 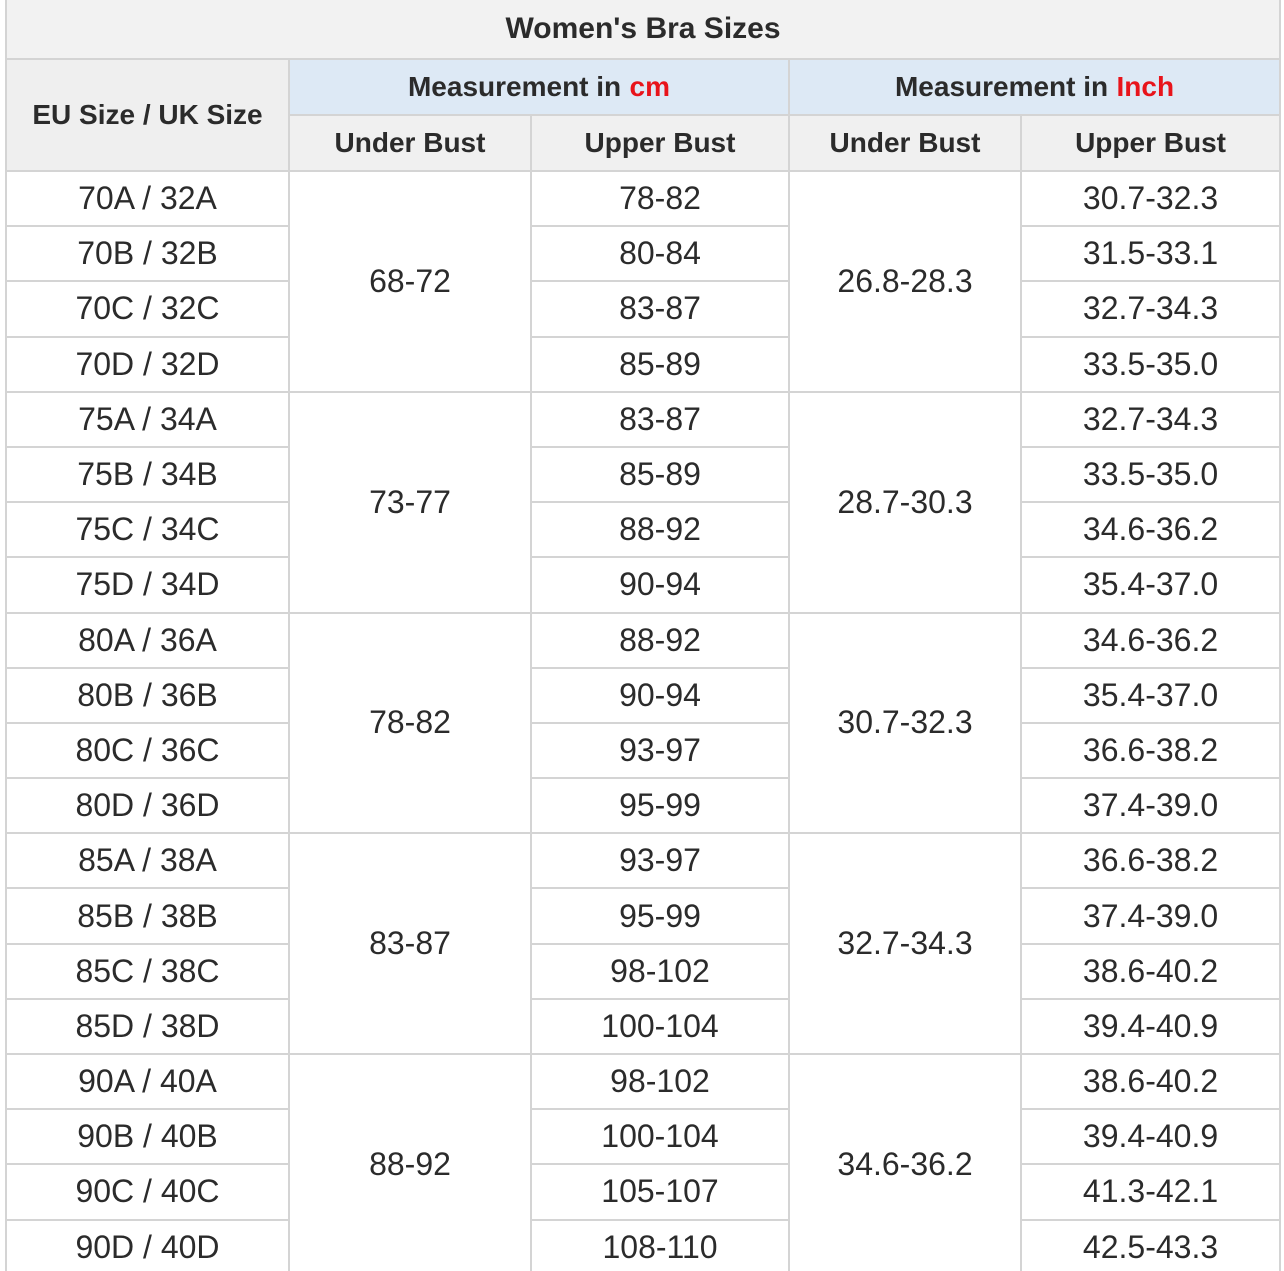 I want to click on under-bust-inch: 30.7-32.3, so click(x=905, y=723).